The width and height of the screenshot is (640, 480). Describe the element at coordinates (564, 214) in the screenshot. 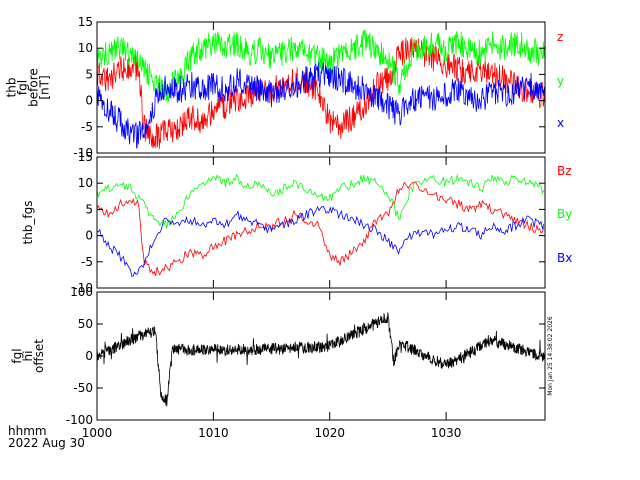

I see `legend-label-By: By` at that location.